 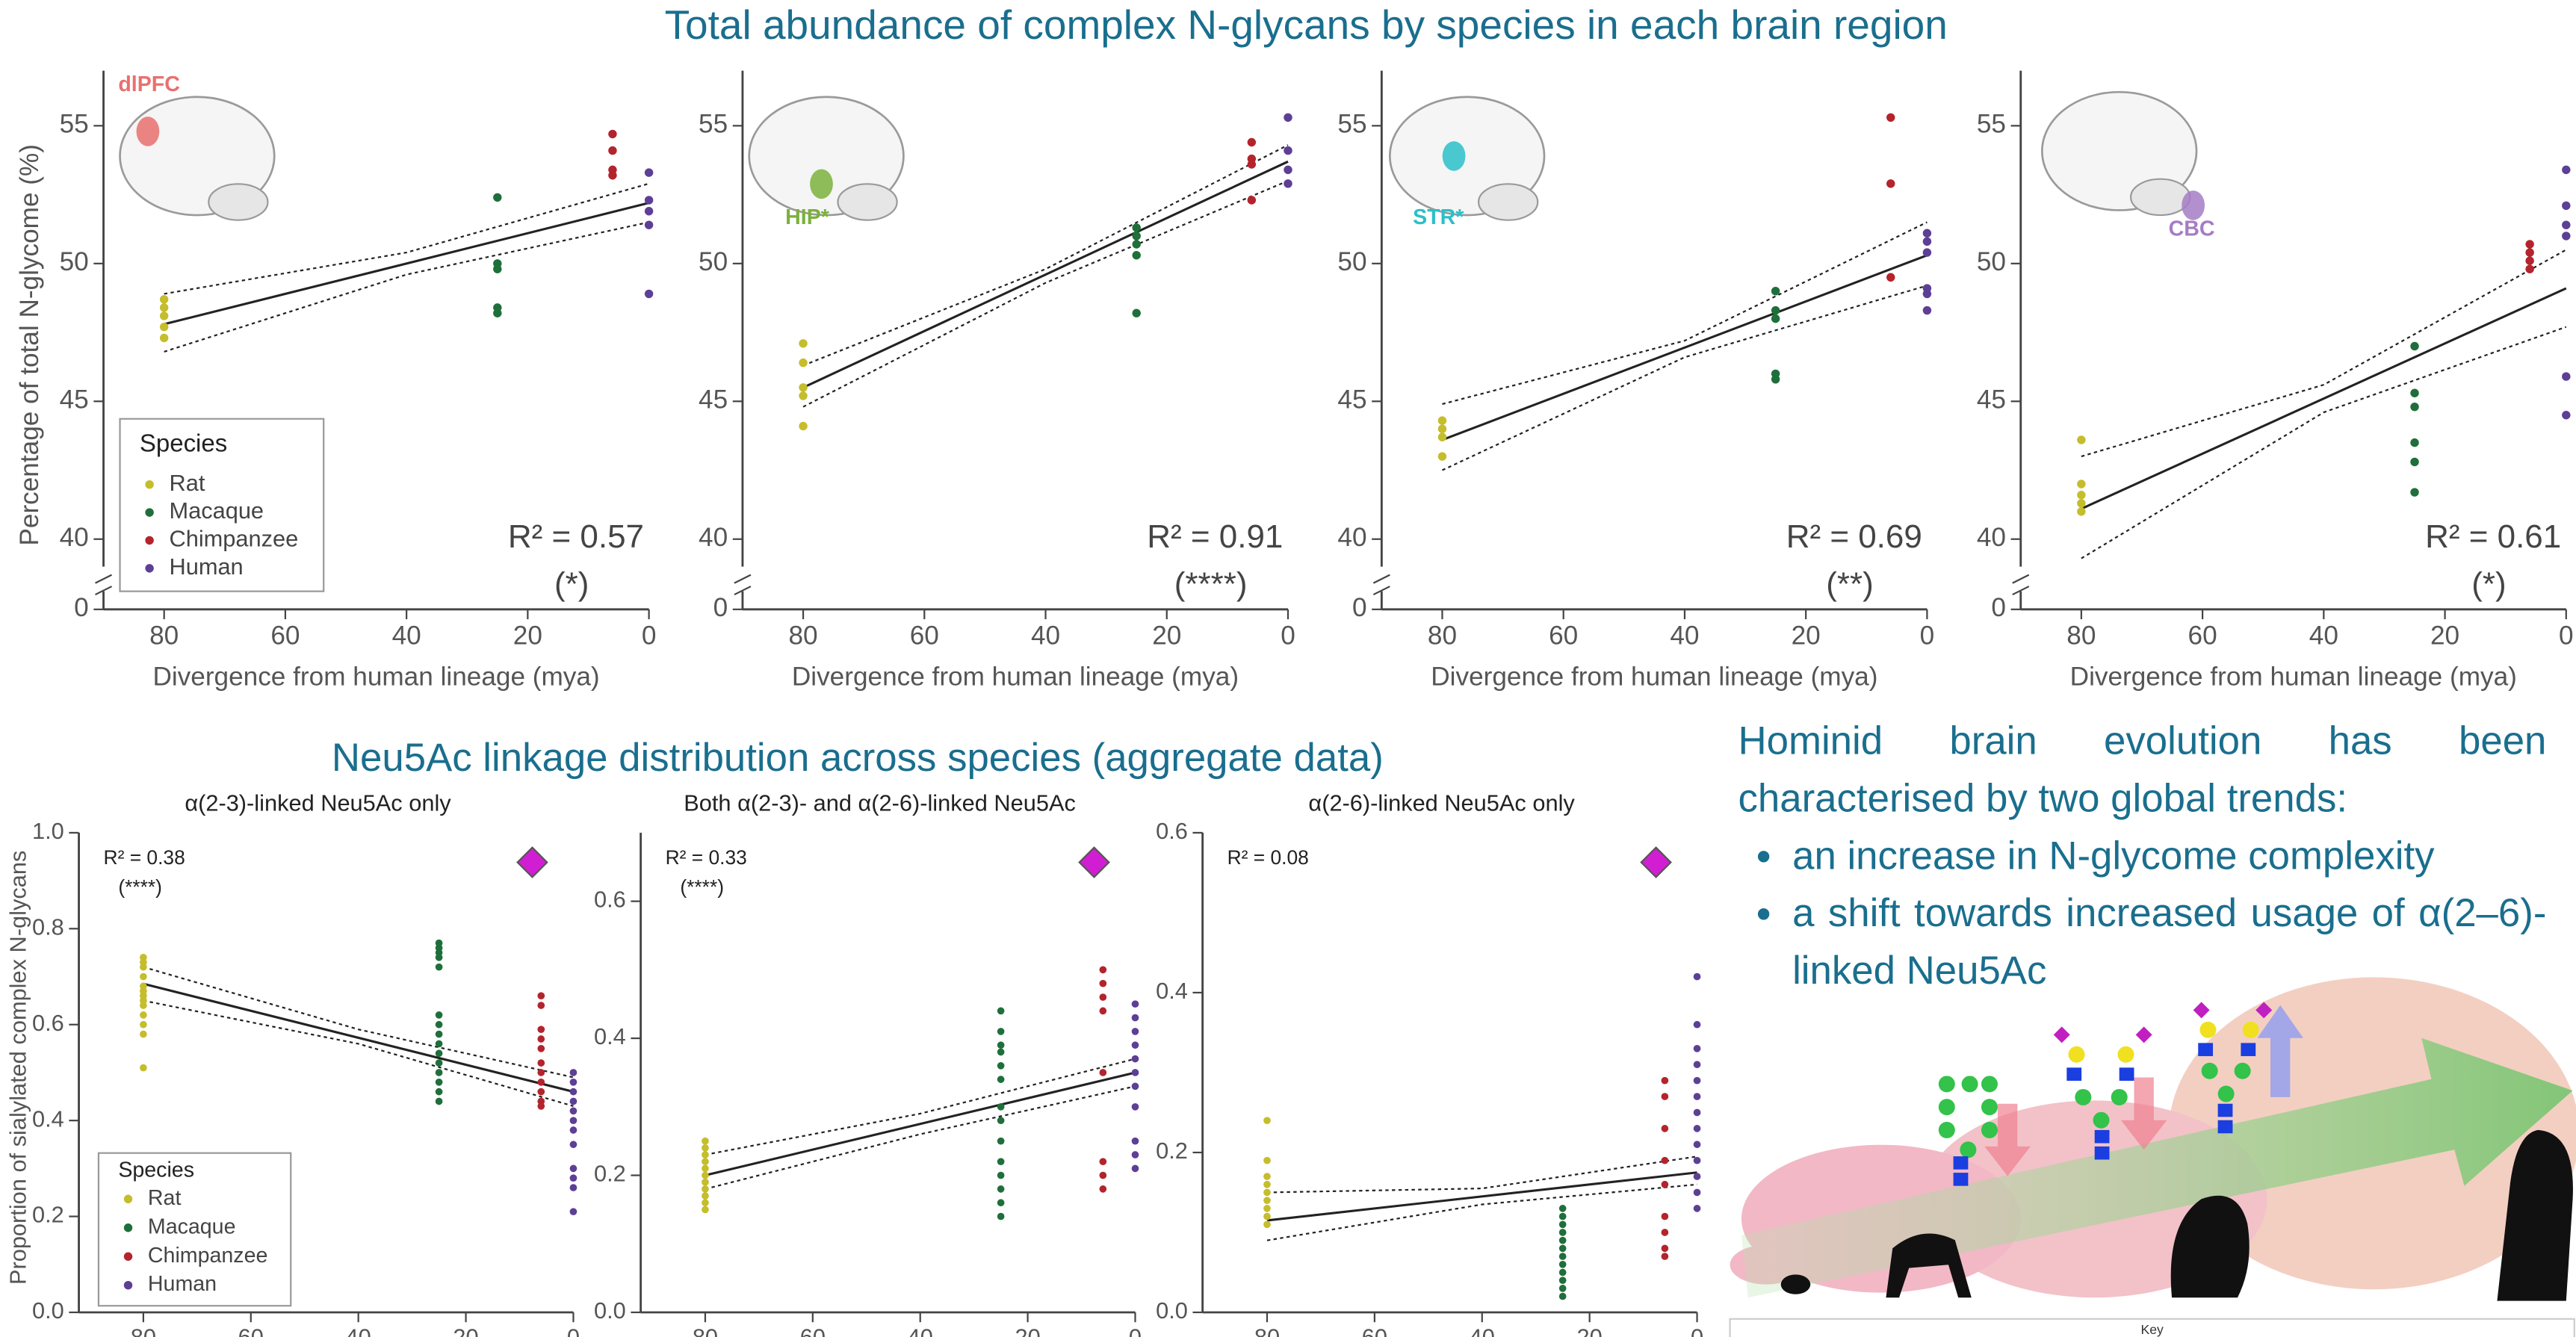 I want to click on region-highlight, so click(x=2193, y=205).